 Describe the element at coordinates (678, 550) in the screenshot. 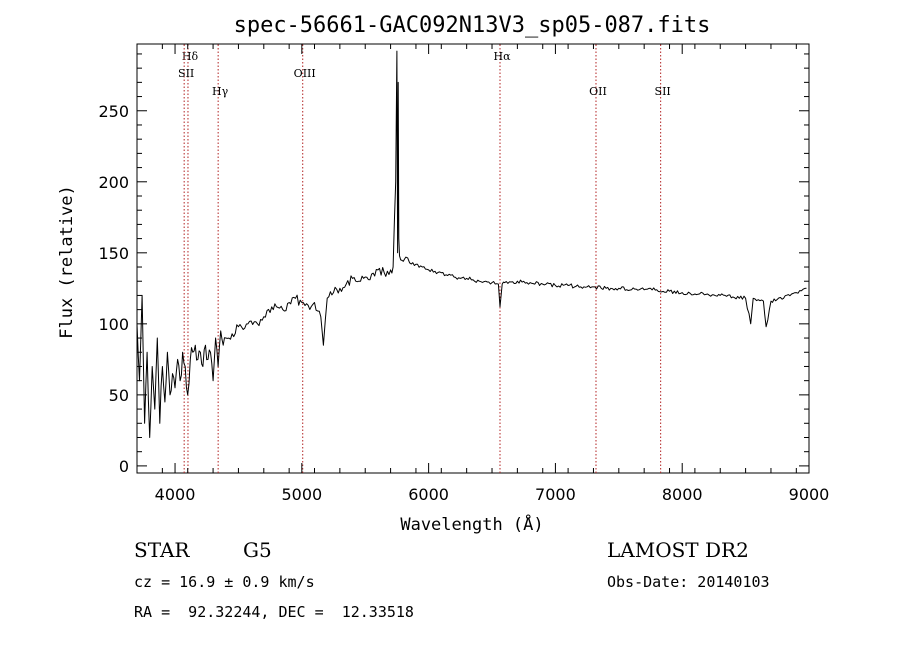

I see `survey-name: LAMOST DR2` at that location.